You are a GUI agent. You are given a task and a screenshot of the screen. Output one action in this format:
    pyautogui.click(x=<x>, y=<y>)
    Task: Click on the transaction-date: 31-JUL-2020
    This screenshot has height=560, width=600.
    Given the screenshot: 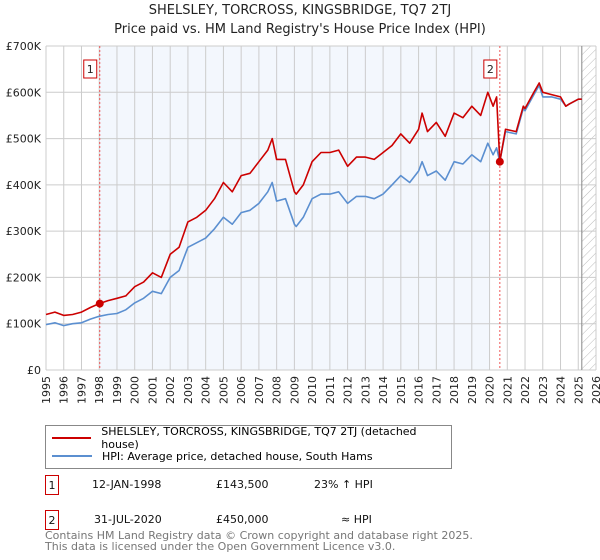 What is the action you would take?
    pyautogui.click(x=128, y=519)
    